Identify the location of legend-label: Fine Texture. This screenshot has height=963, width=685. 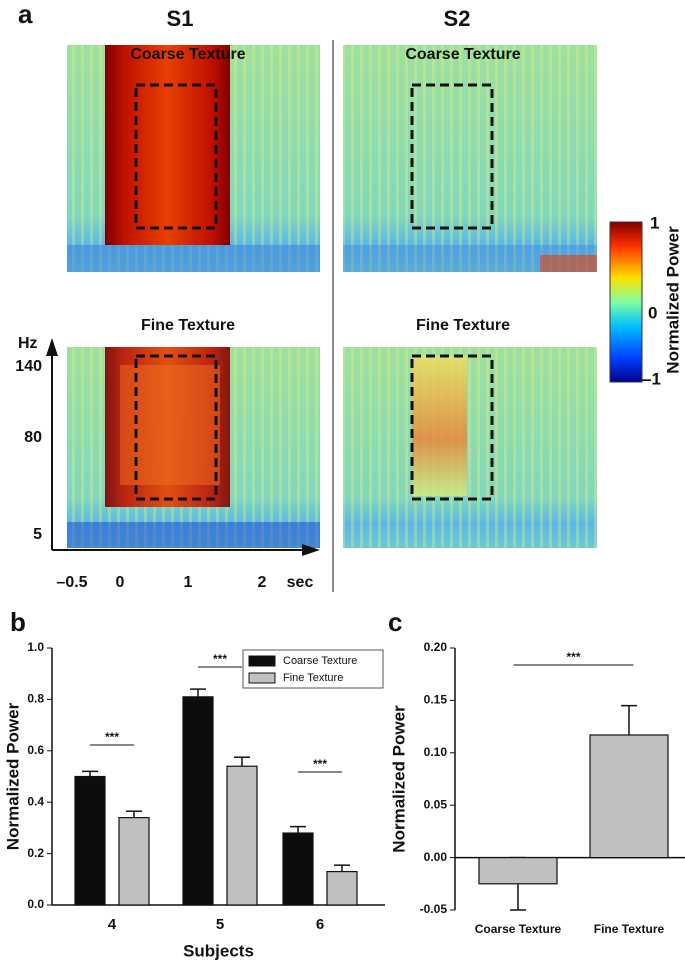
(313, 678).